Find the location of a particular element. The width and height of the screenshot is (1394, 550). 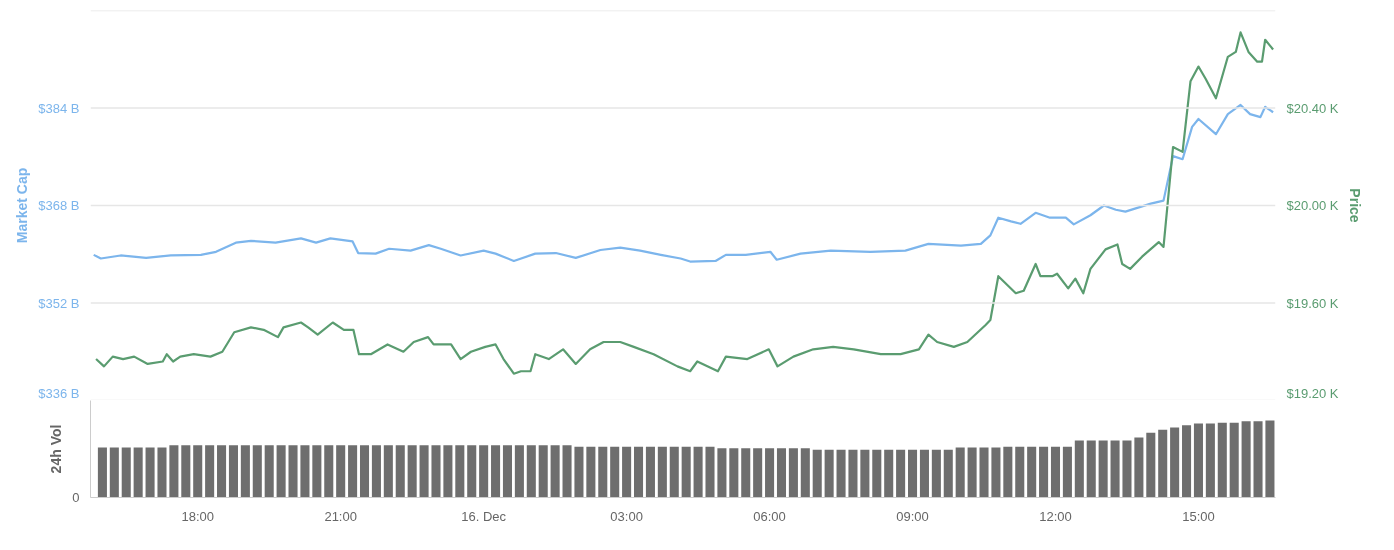

y2-axis-title: Price is located at coordinates (1354, 205).